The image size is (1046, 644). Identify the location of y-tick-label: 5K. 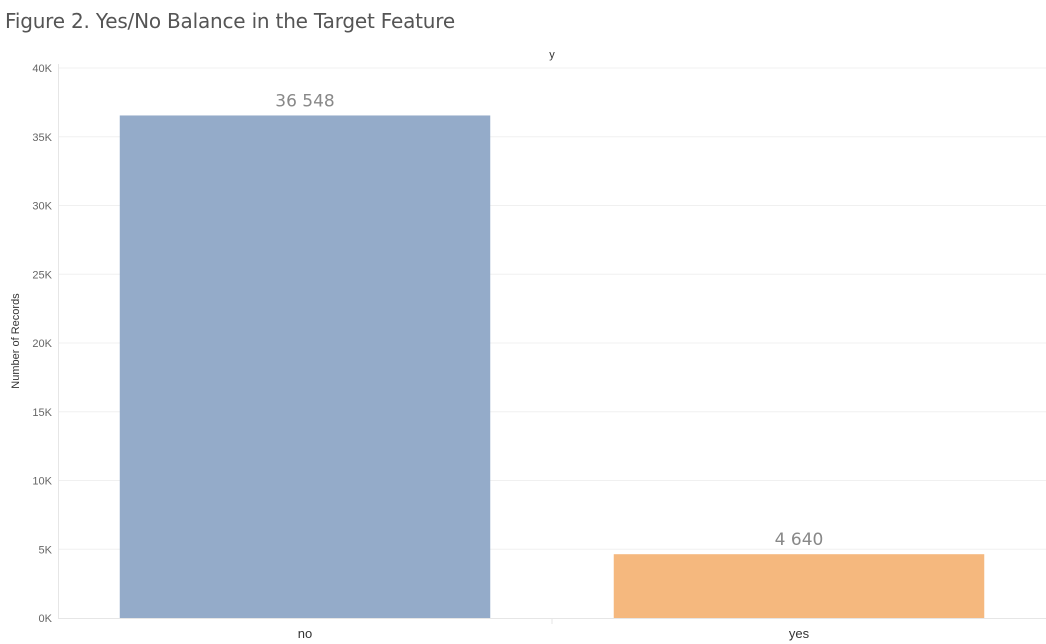
(46, 550).